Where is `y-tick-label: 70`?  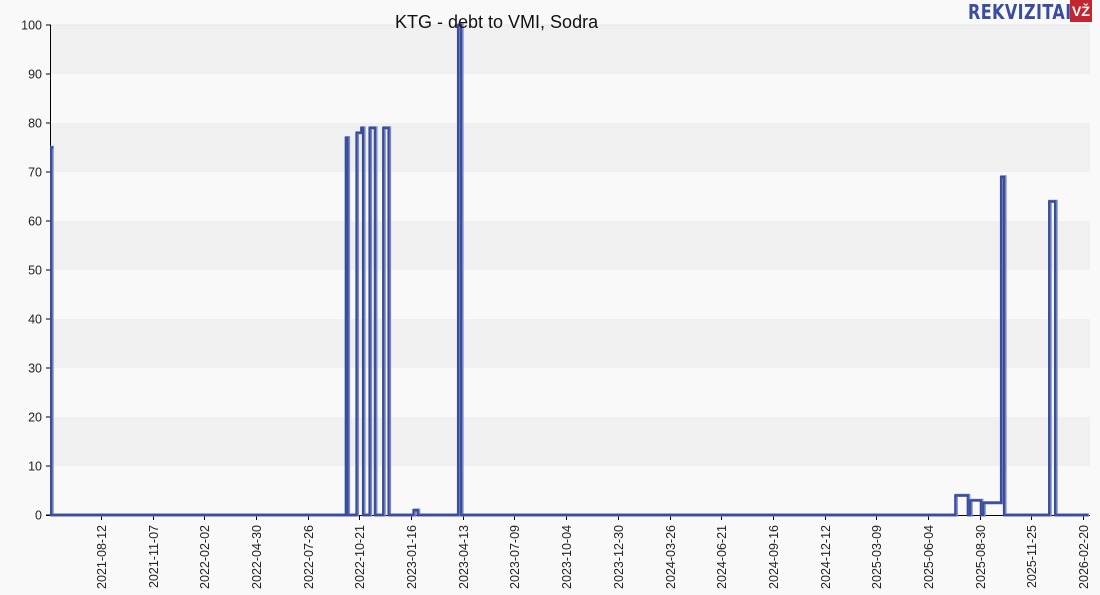
y-tick-label: 70 is located at coordinates (35, 173).